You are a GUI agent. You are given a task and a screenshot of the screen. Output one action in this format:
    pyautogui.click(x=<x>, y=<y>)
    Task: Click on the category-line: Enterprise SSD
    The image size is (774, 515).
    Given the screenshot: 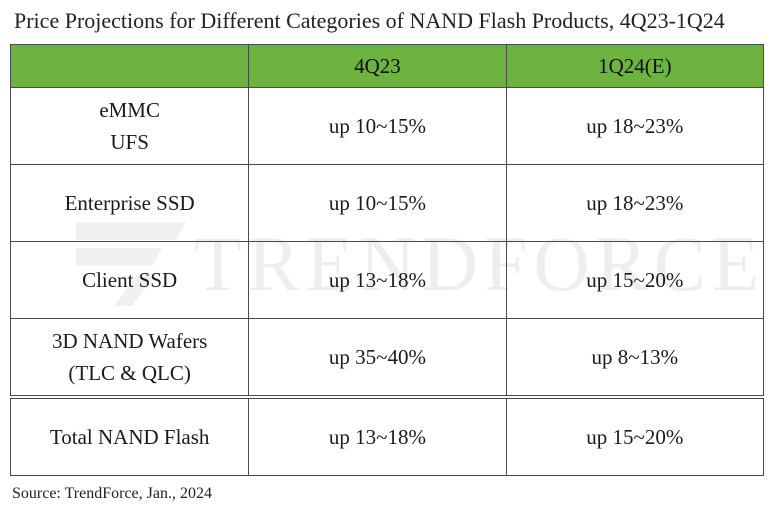 What is the action you would take?
    pyautogui.click(x=129, y=203)
    